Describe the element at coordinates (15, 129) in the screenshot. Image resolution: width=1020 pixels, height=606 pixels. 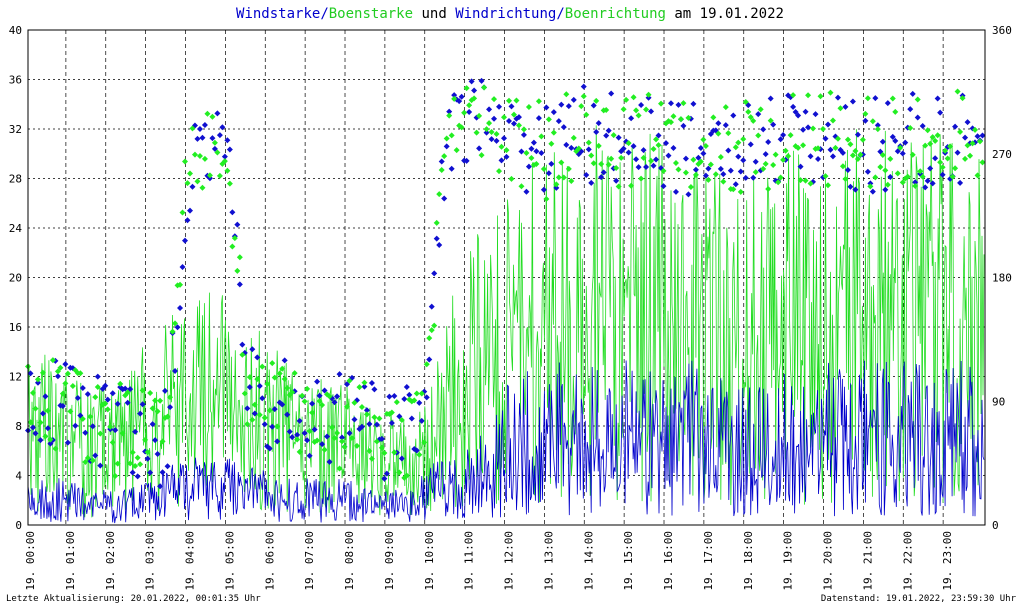
I see `y-left-tick-label: 32` at that location.